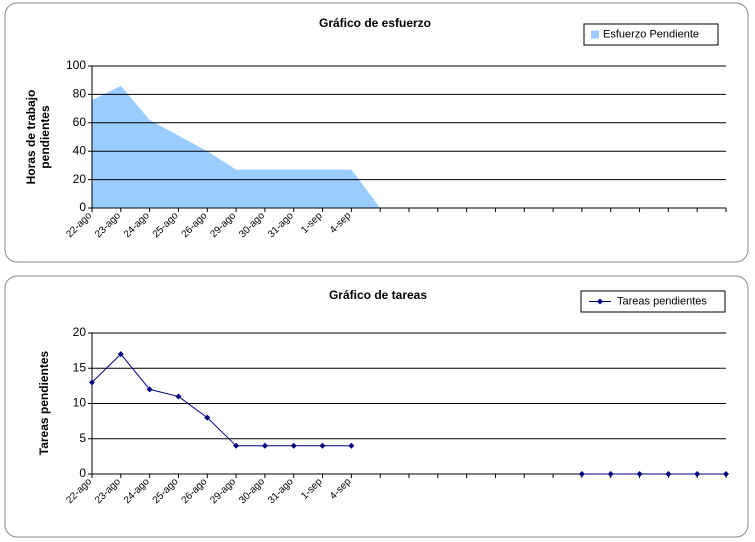 The height and width of the screenshot is (542, 755). Describe the element at coordinates (595, 34) in the screenshot. I see `legend-swatch` at that location.